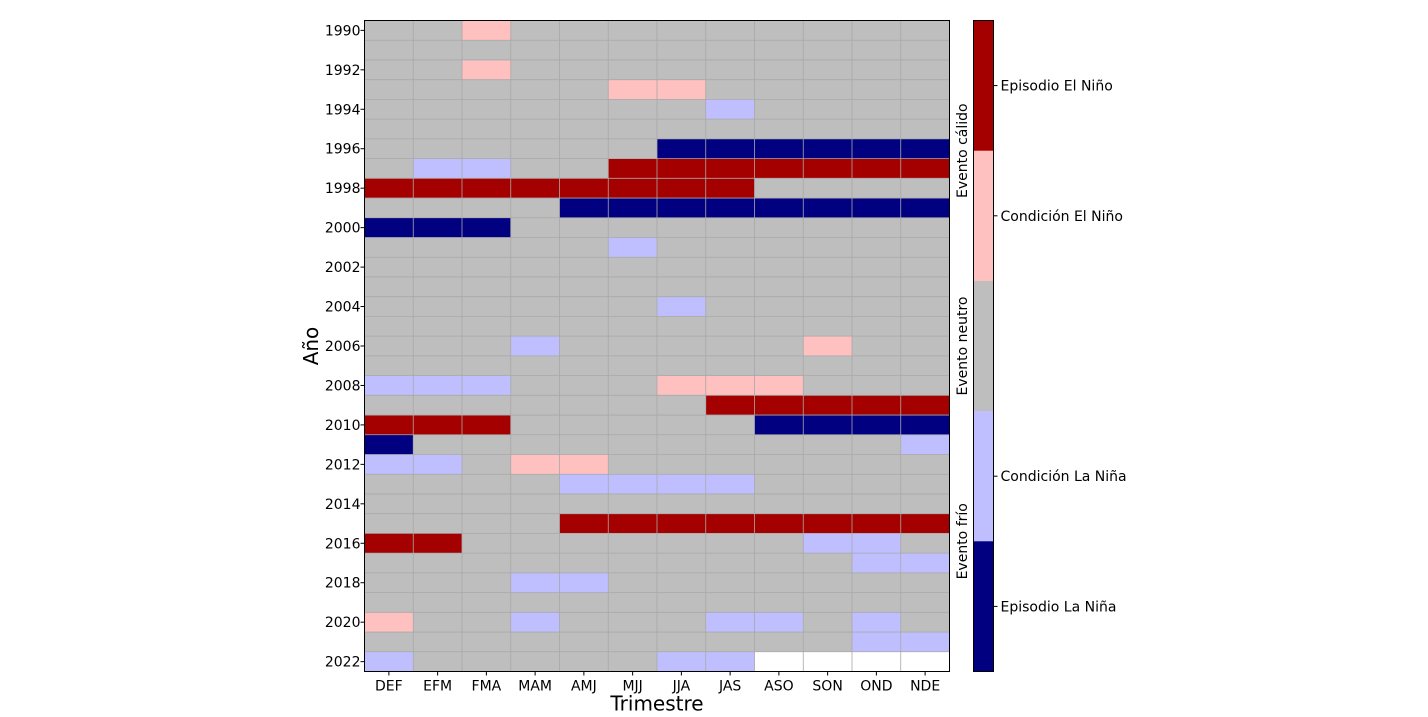 Image resolution: width=1428 pixels, height=717 pixels. I want to click on y-tick-label: 2018, so click(343, 584).